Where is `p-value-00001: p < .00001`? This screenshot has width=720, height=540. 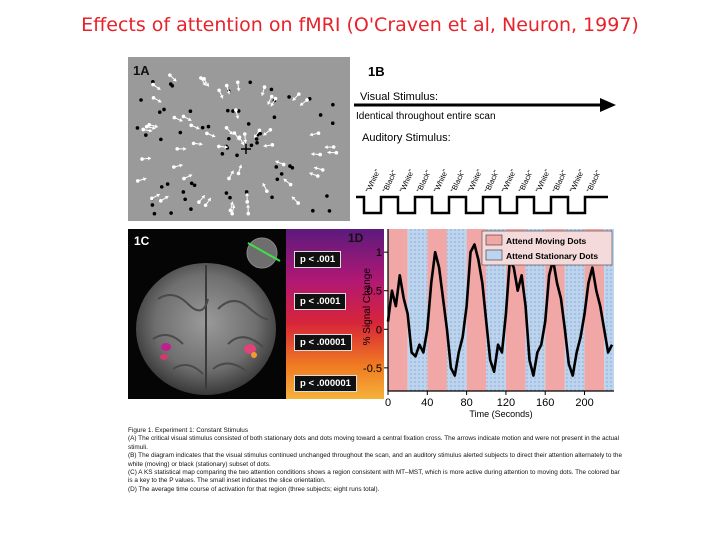 p-value-00001: p < .00001 is located at coordinates (323, 342).